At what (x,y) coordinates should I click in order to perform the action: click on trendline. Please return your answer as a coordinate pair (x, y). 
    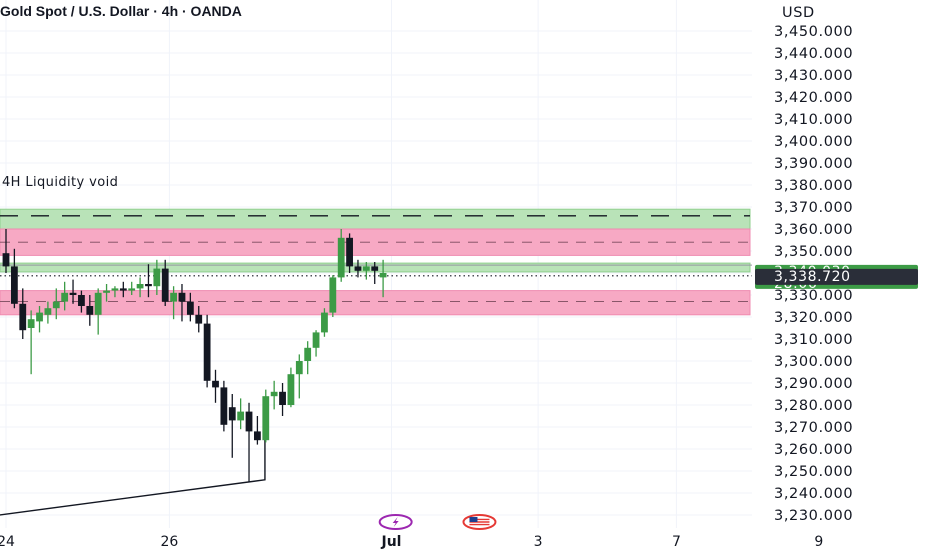
    Looking at the image, I should click on (133, 475).